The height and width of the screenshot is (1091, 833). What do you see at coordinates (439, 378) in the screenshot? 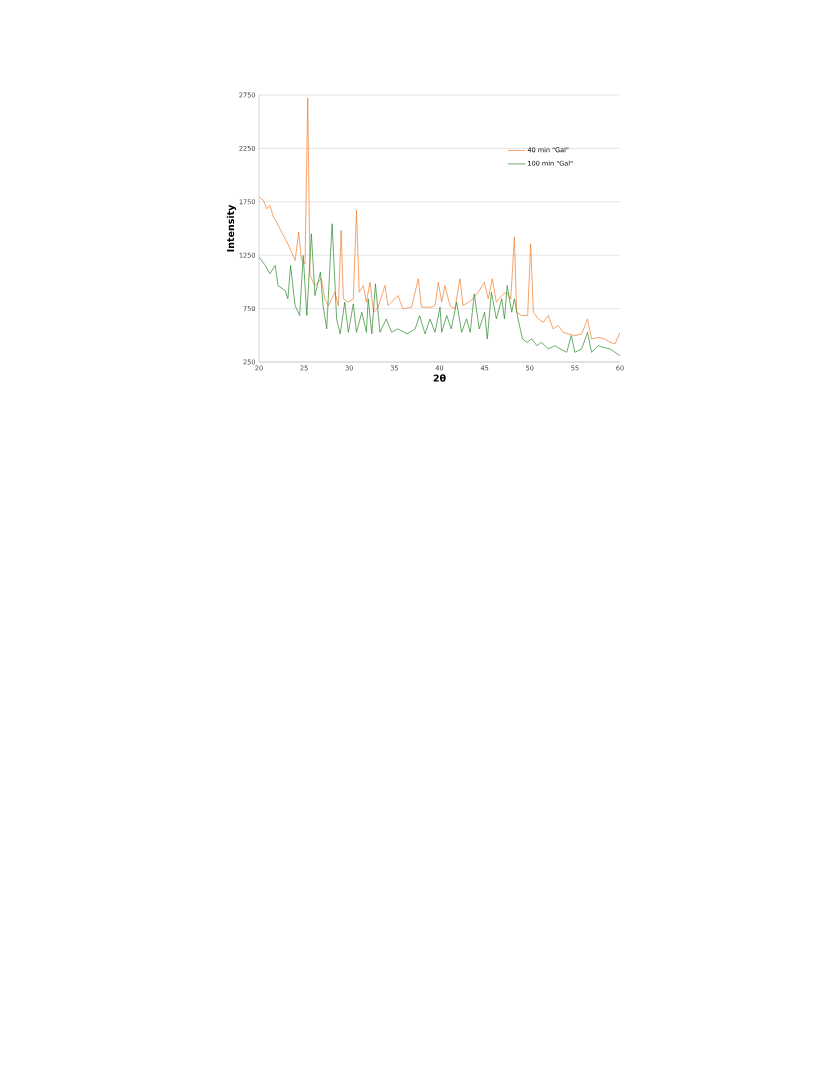
I see `x-axis-title: 2θ` at bounding box center [439, 378].